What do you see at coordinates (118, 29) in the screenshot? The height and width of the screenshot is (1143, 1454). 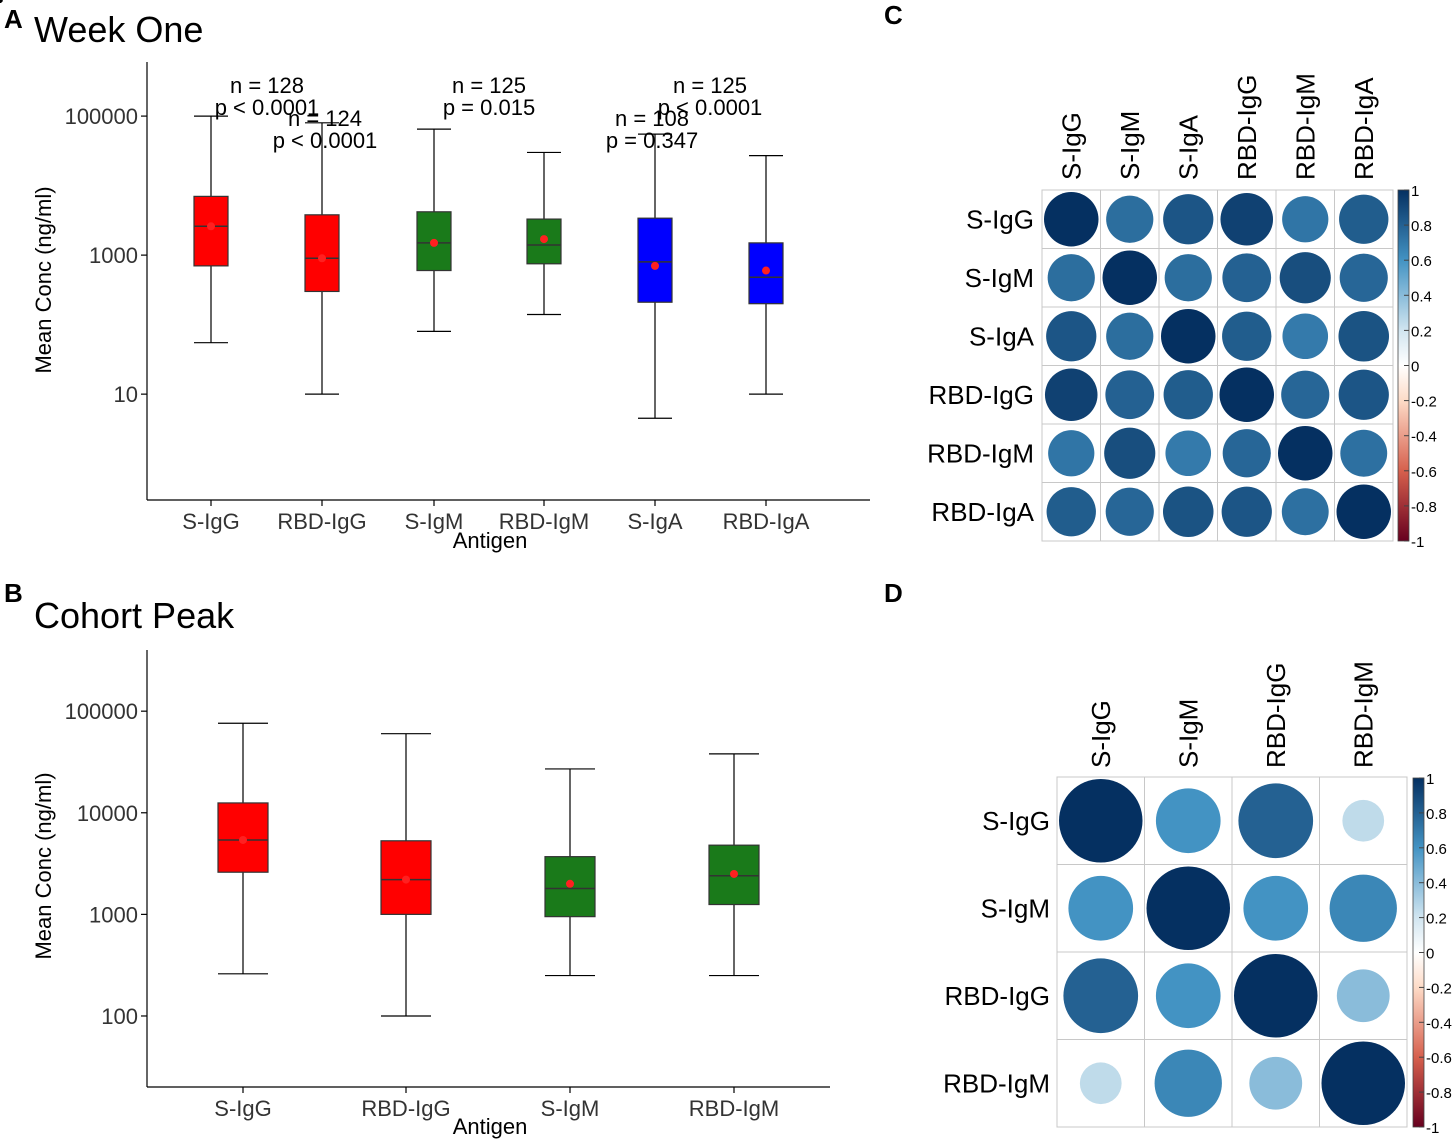 I see `panel-a-title: Week One` at bounding box center [118, 29].